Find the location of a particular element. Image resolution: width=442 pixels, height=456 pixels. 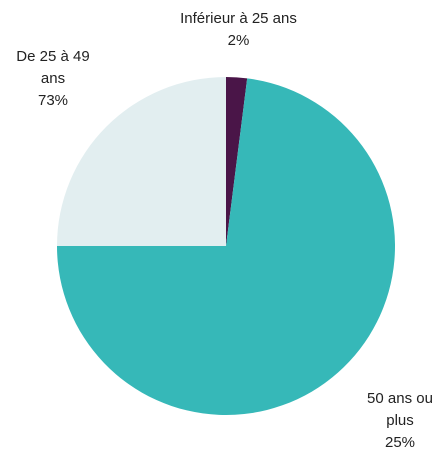

category-label: 50 ans ou plus is located at coordinates (400, 409).